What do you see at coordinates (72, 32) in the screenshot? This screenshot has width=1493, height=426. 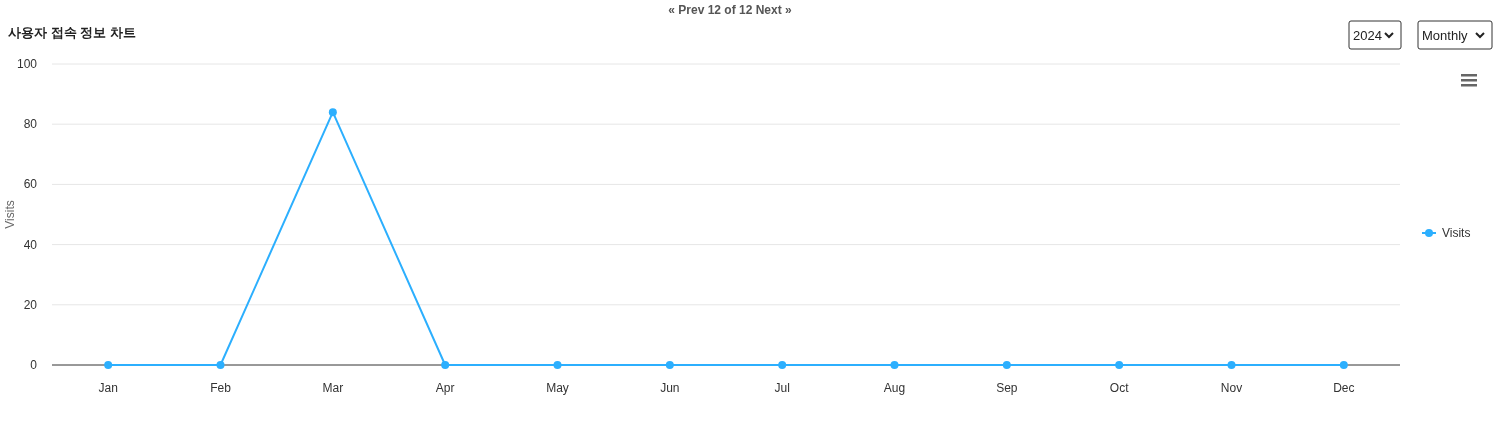 I see `chart-title: 사용자 접속 정보 차트` at bounding box center [72, 32].